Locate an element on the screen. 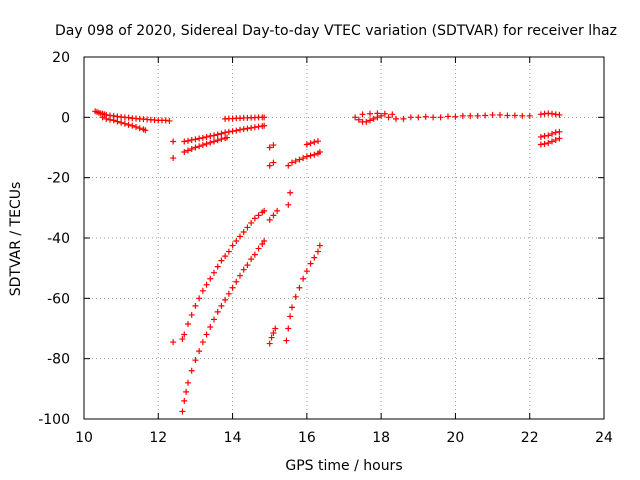  x-axis-label: GPS time / hours is located at coordinates (343, 466).